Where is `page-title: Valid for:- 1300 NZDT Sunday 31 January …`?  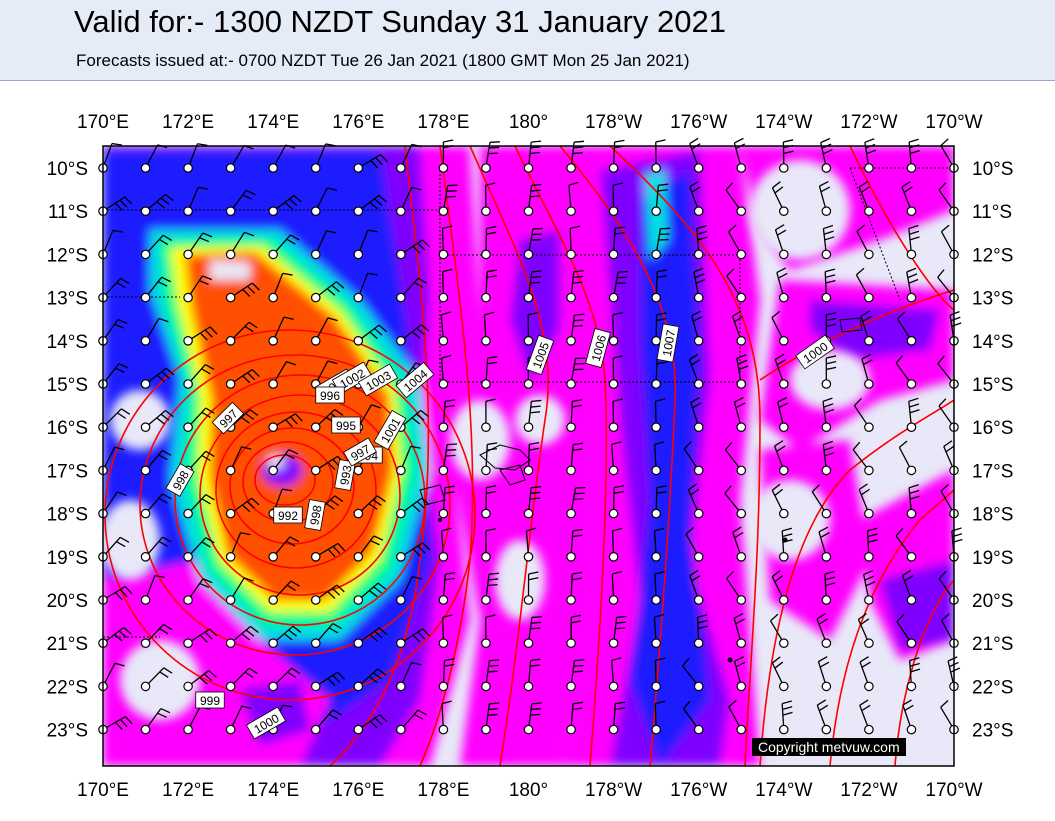 page-title: Valid for:- 1300 NZDT Sunday 31 January … is located at coordinates (400, 21).